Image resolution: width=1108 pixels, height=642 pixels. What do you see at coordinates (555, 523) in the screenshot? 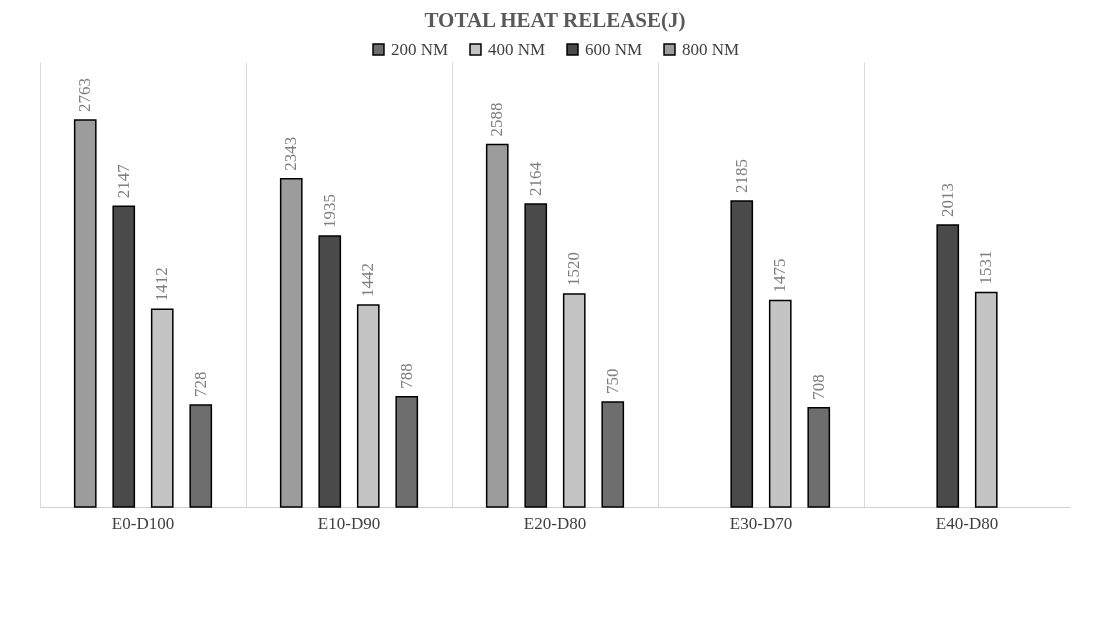
I see `x-tick-label: E20-D80` at bounding box center [555, 523].